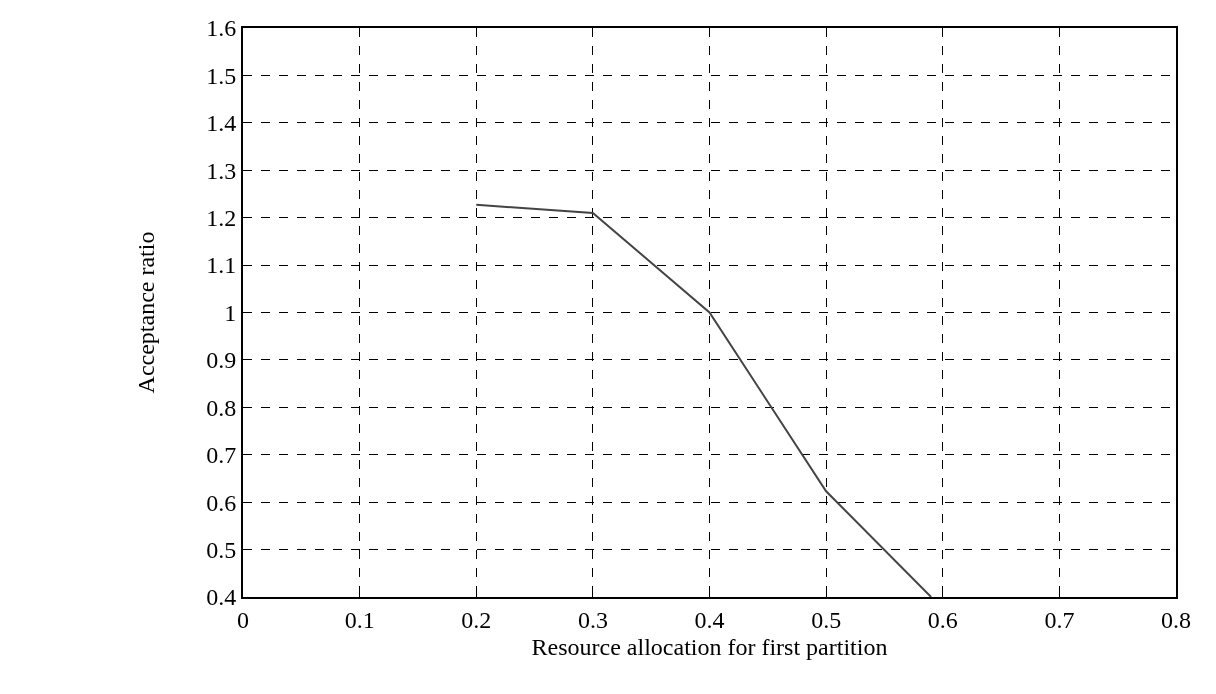 Image resolution: width=1216 pixels, height=694 pixels. What do you see at coordinates (145, 312) in the screenshot?
I see `y-axis-title: Acceptance ratio` at bounding box center [145, 312].